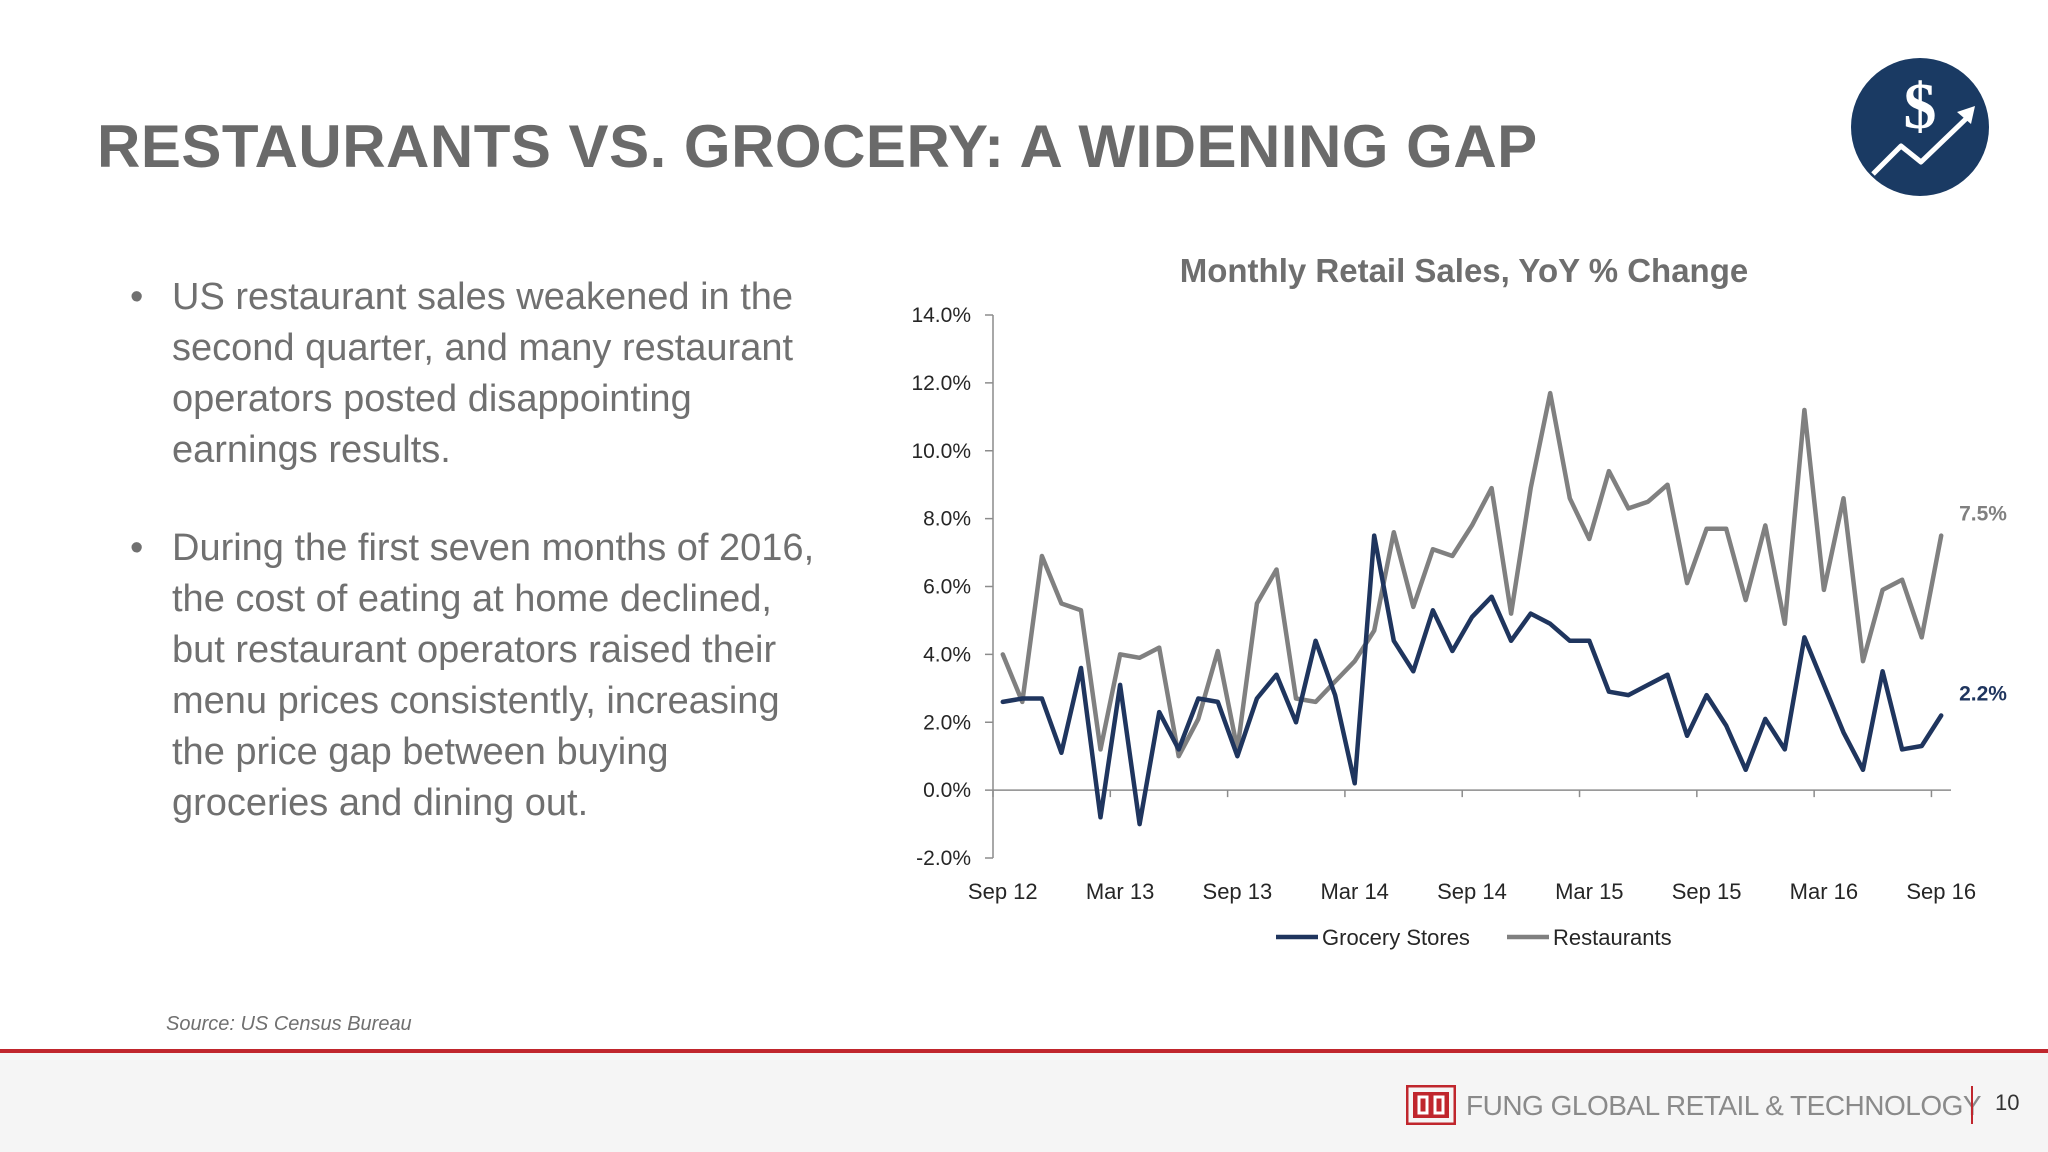 The height and width of the screenshot is (1152, 2048). Describe the element at coordinates (1238, 891) in the screenshot. I see `x-tick-label: Sep 13` at that location.